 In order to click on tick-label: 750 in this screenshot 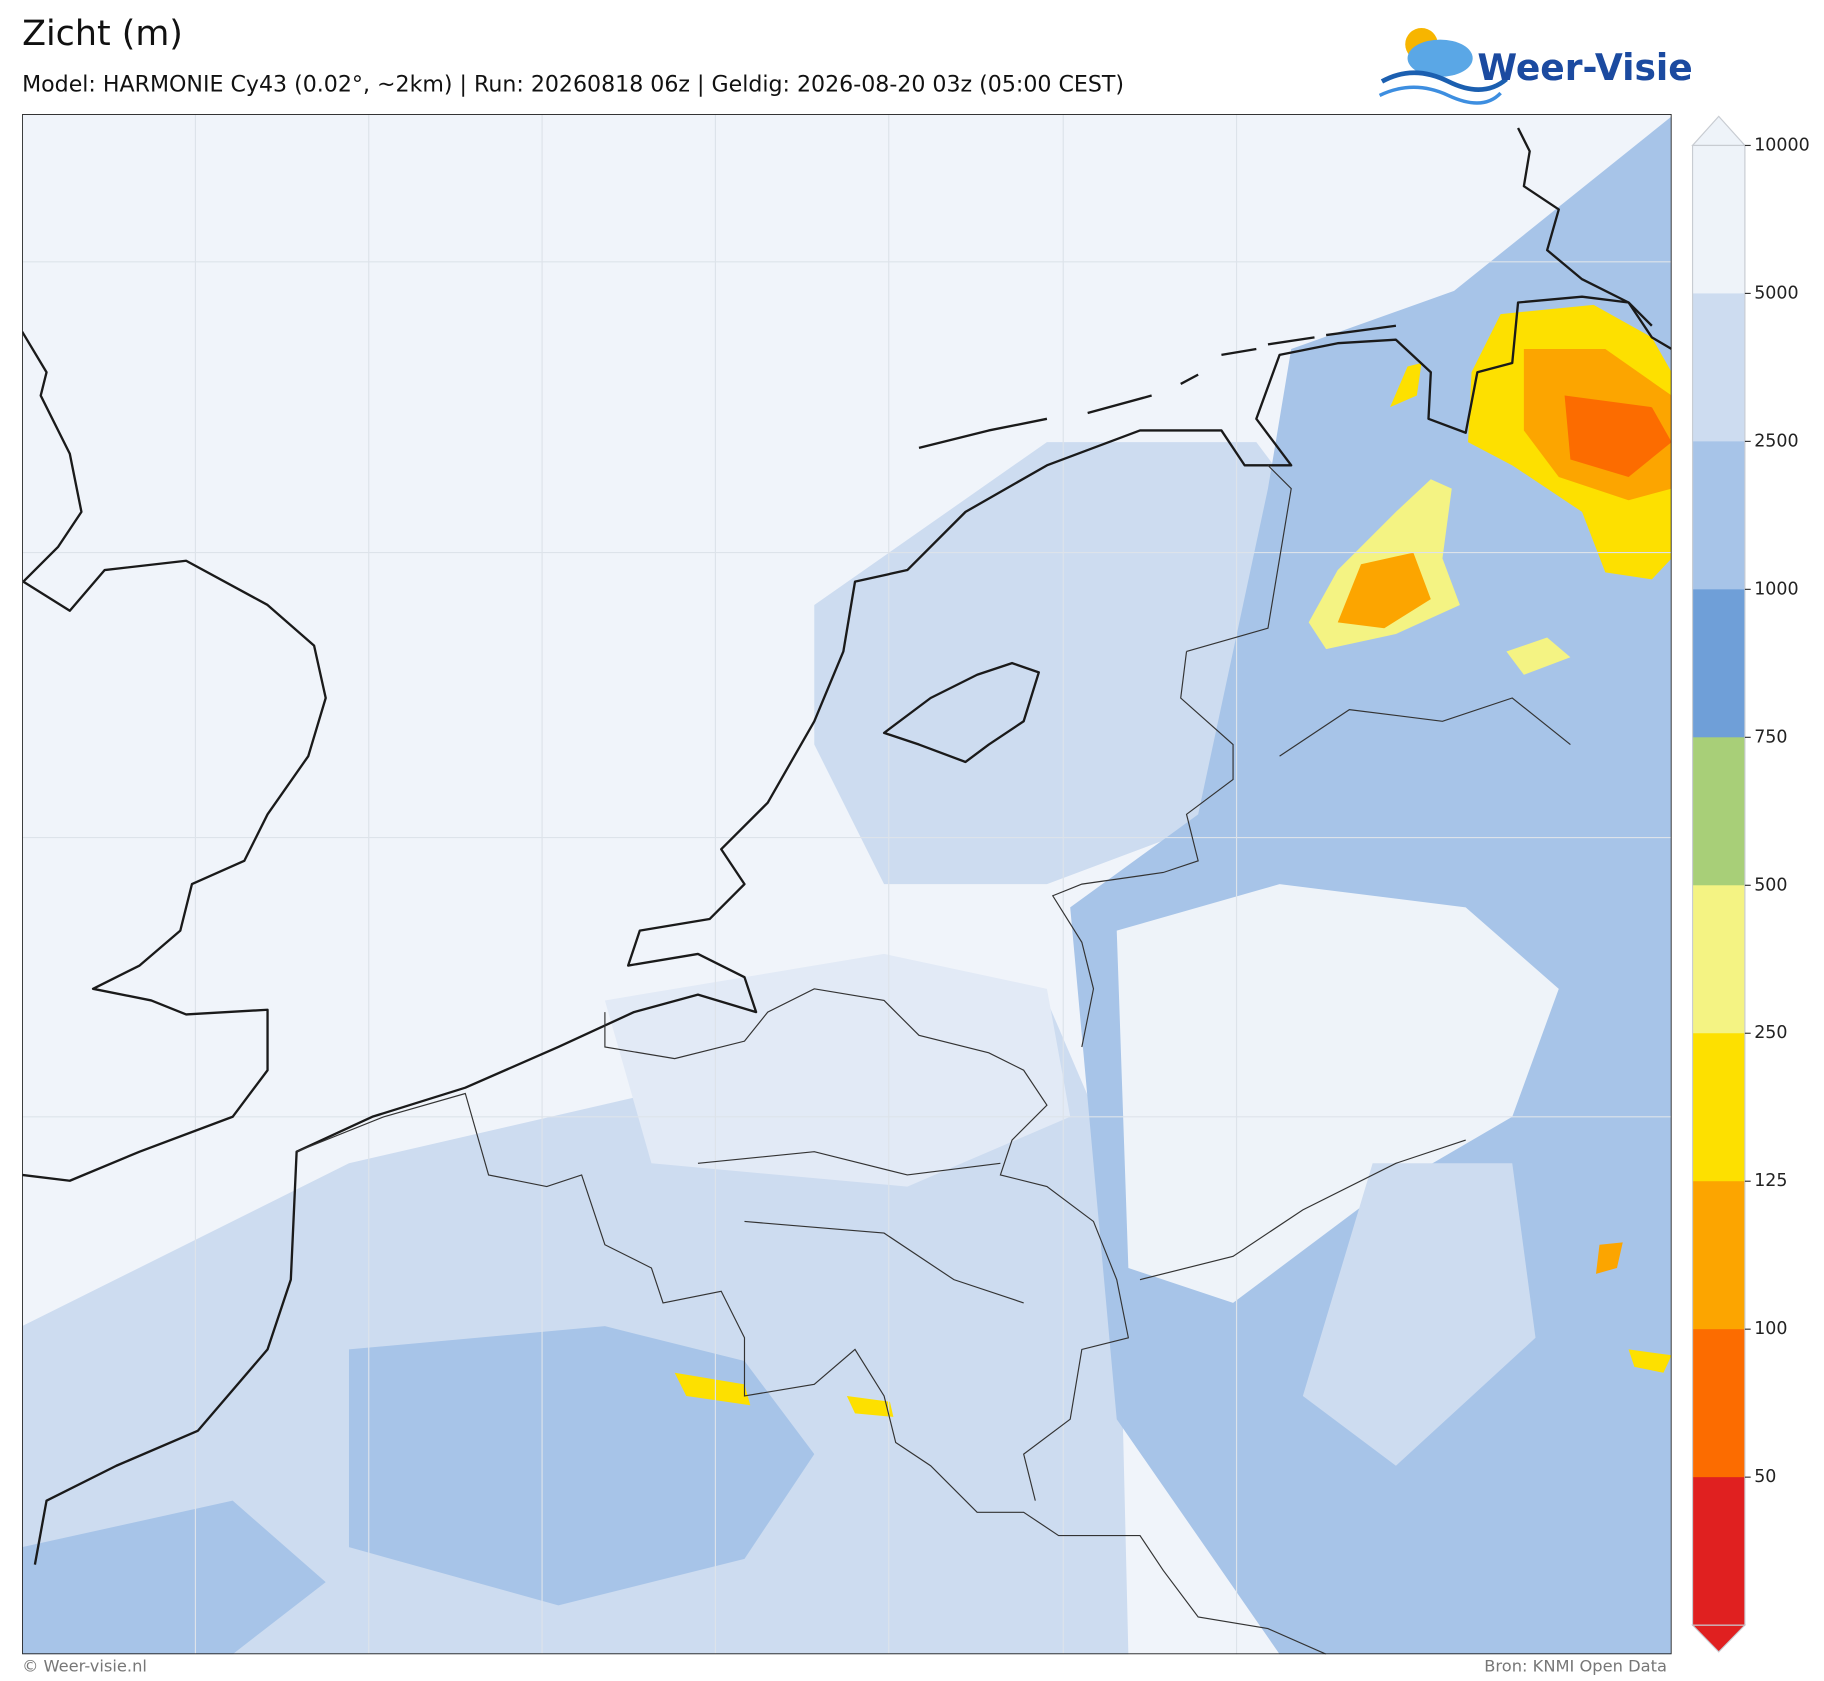, I will do `click(1770, 737)`.